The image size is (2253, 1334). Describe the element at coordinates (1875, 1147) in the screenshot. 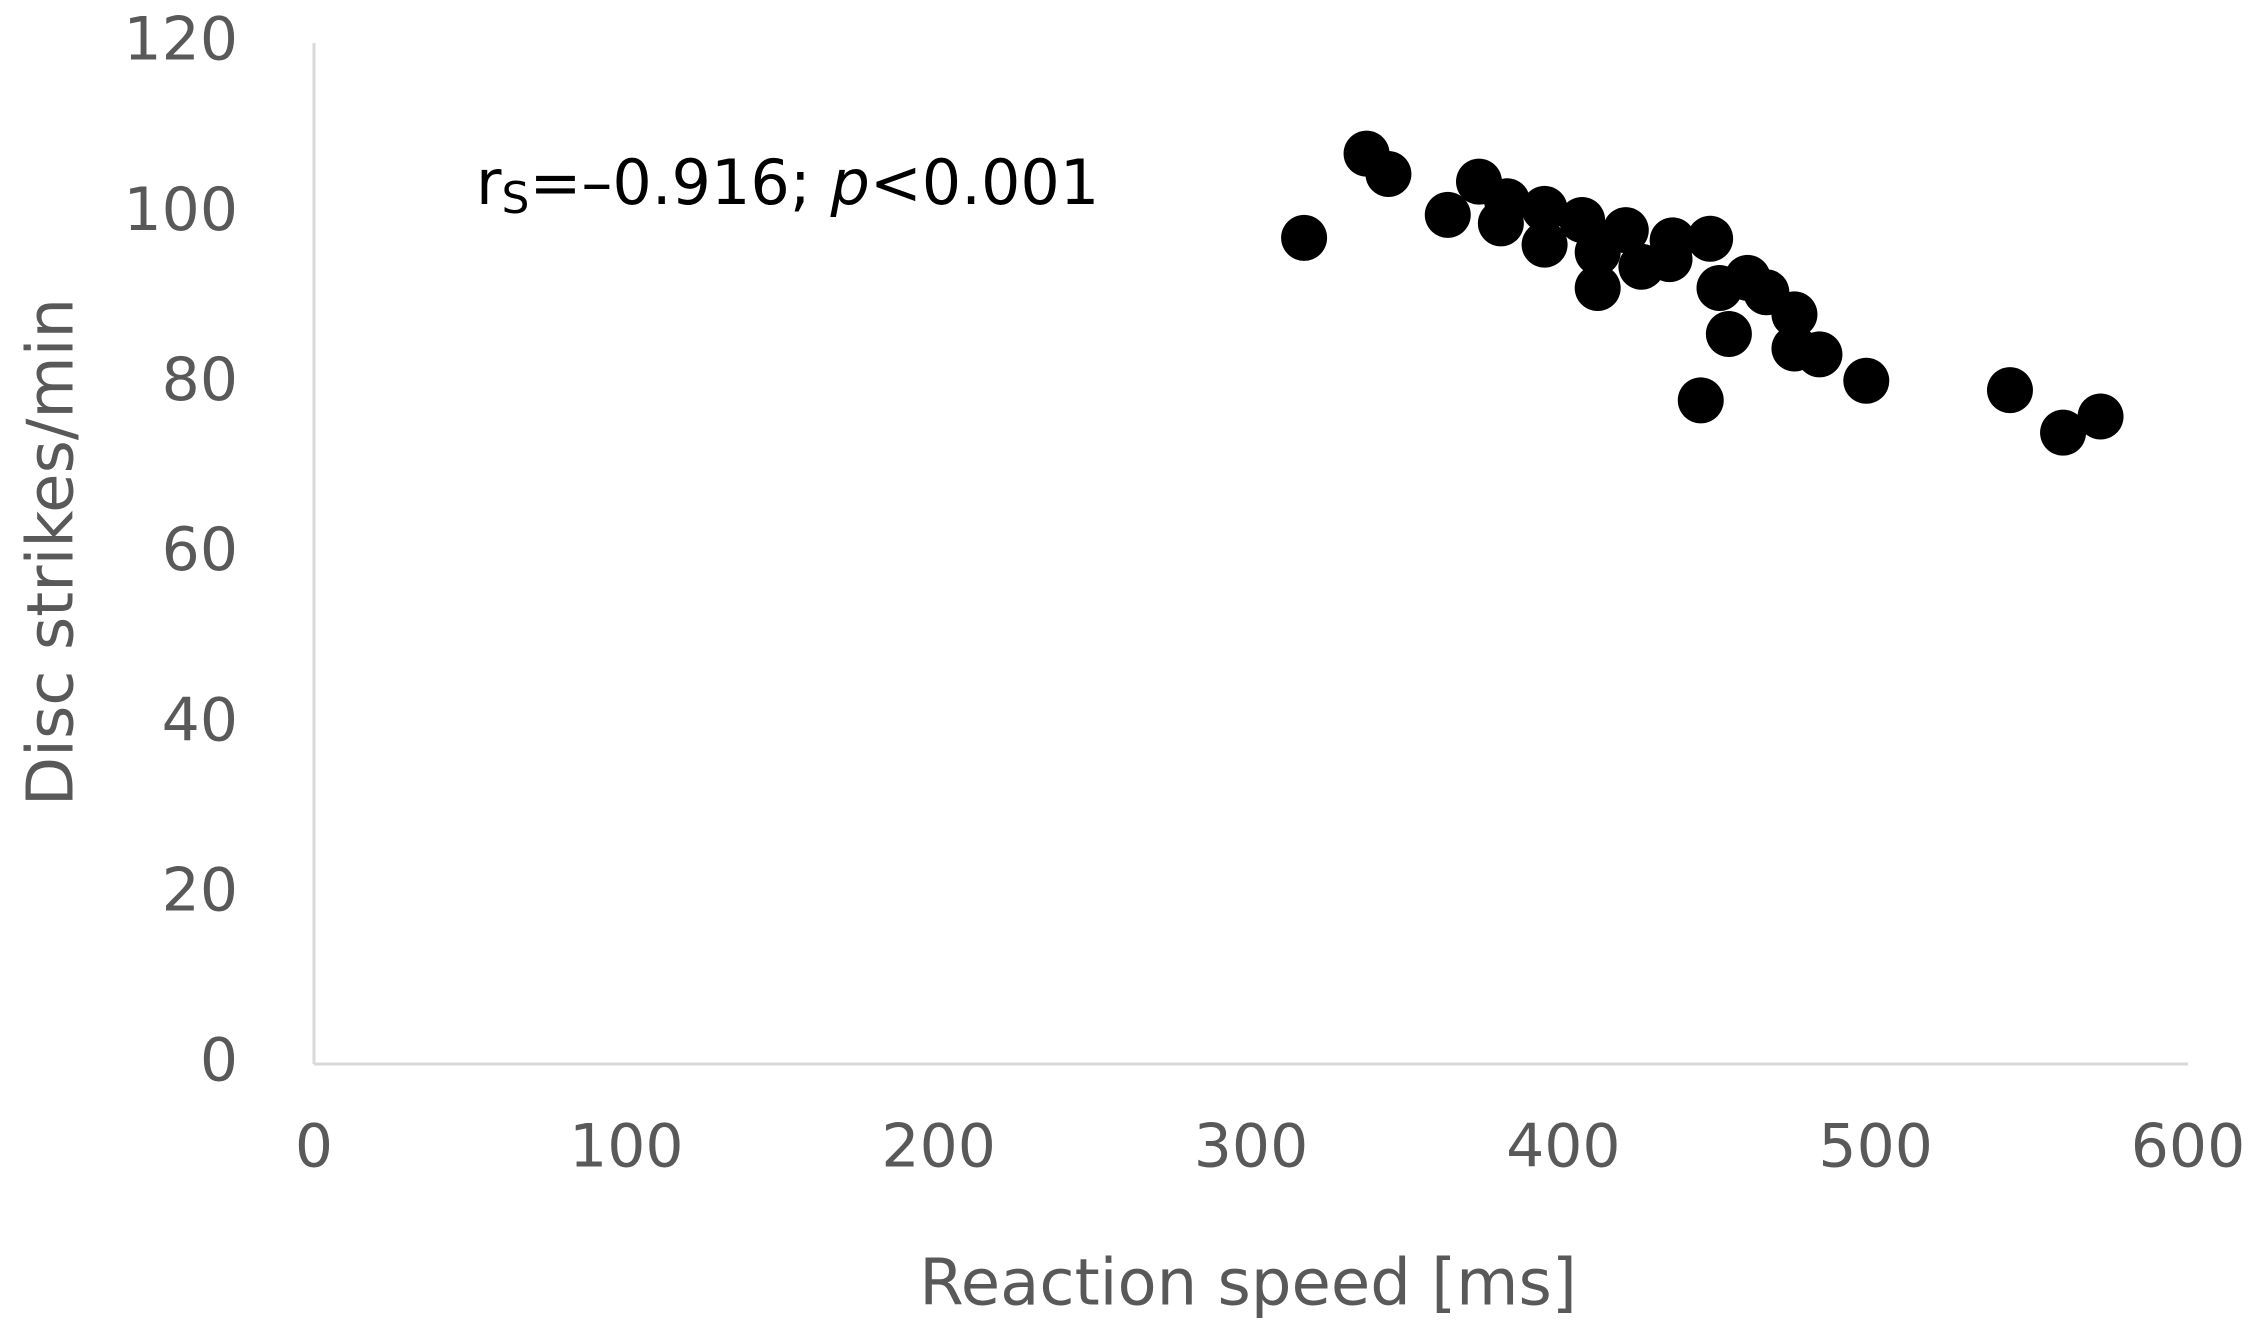

I see `x-tick-label: 500` at that location.